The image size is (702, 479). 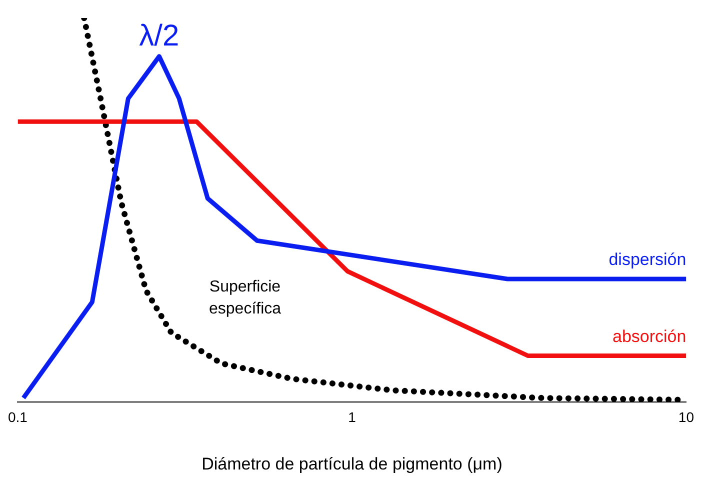 What do you see at coordinates (649, 336) in the screenshot?
I see `series-label: absorción` at bounding box center [649, 336].